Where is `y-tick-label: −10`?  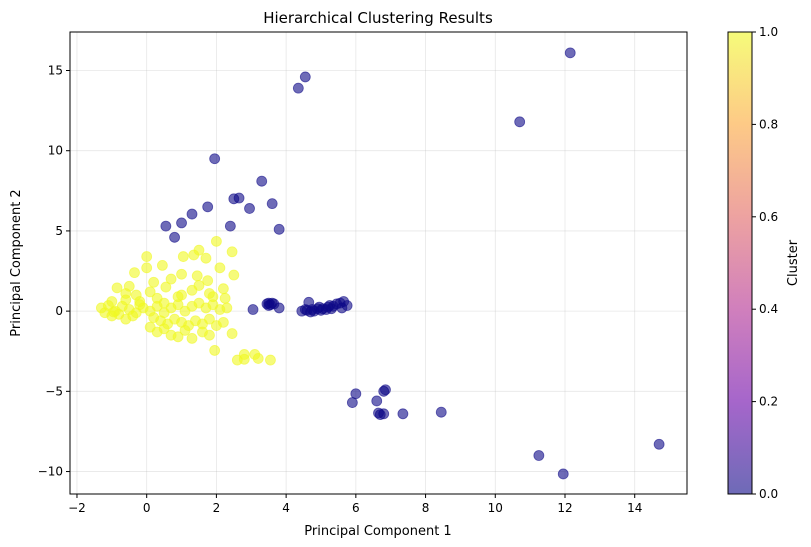
y-tick-label: −10 is located at coordinates (50, 472).